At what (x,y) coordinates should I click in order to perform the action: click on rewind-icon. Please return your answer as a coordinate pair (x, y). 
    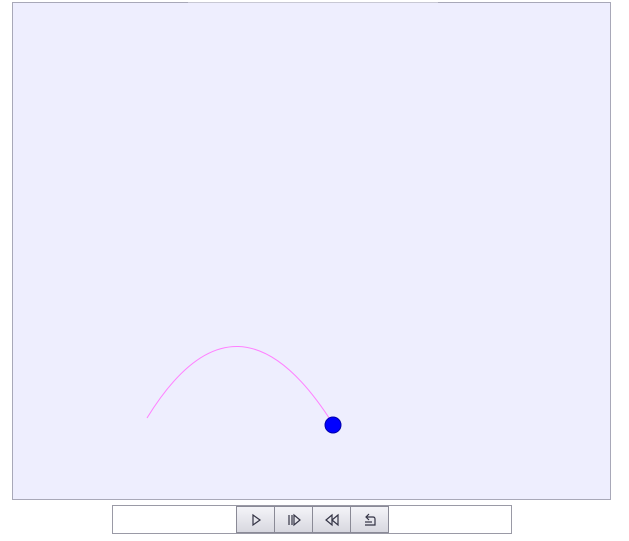
    Looking at the image, I should click on (331, 519).